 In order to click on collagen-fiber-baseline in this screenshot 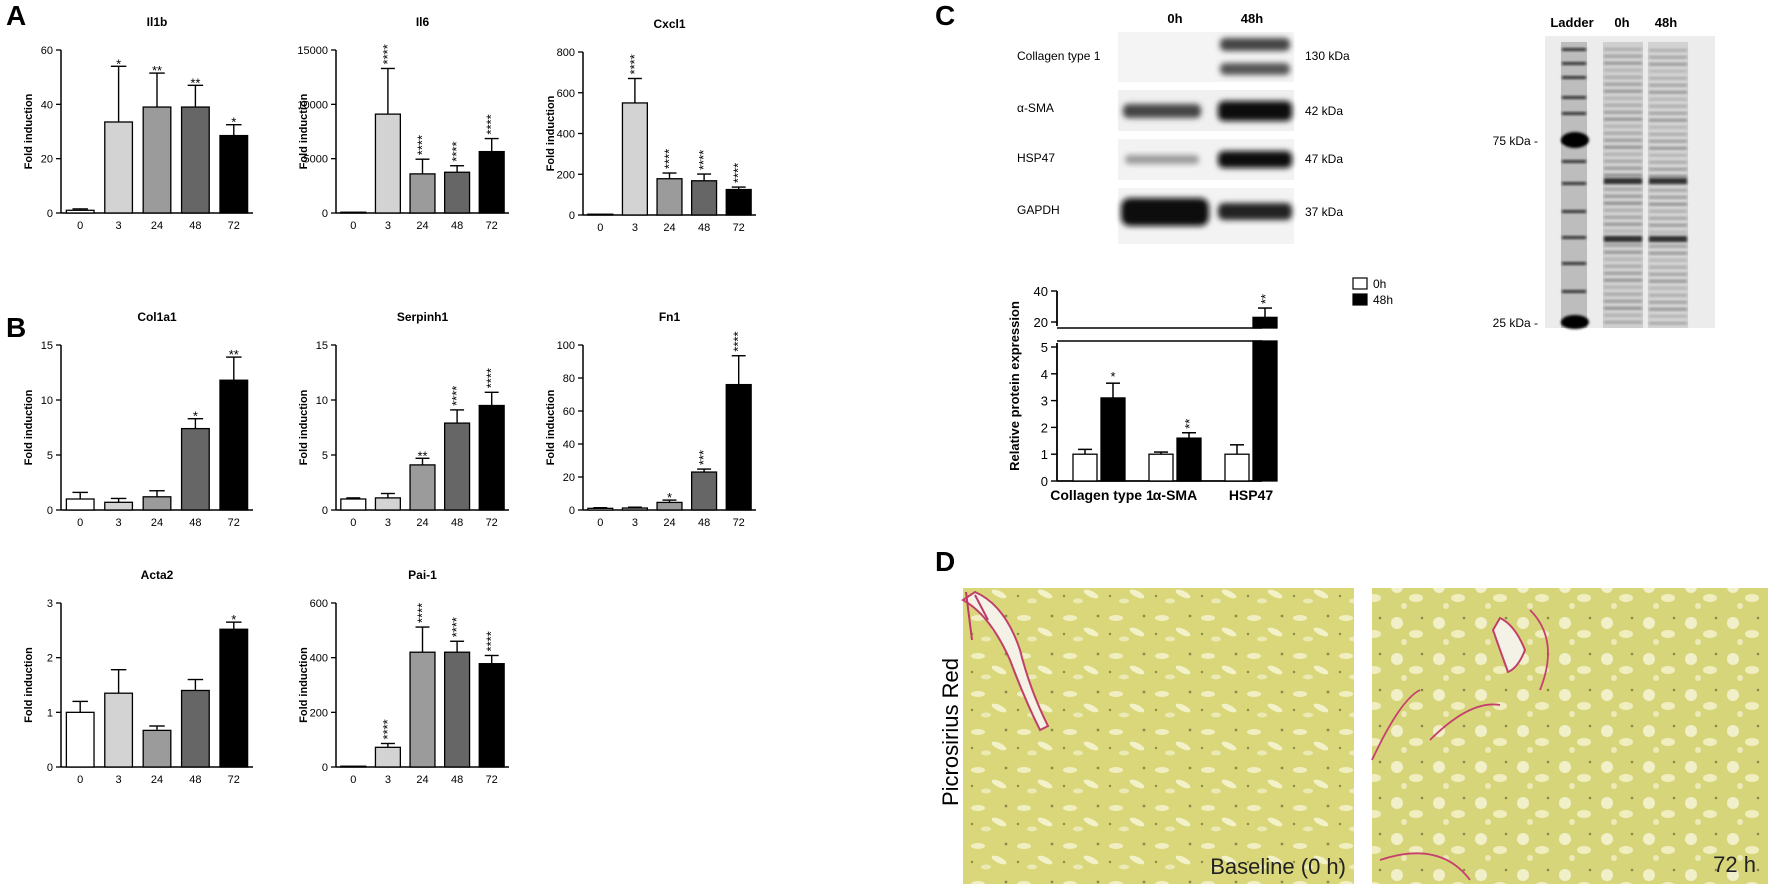, I will do `click(977, 616)`.